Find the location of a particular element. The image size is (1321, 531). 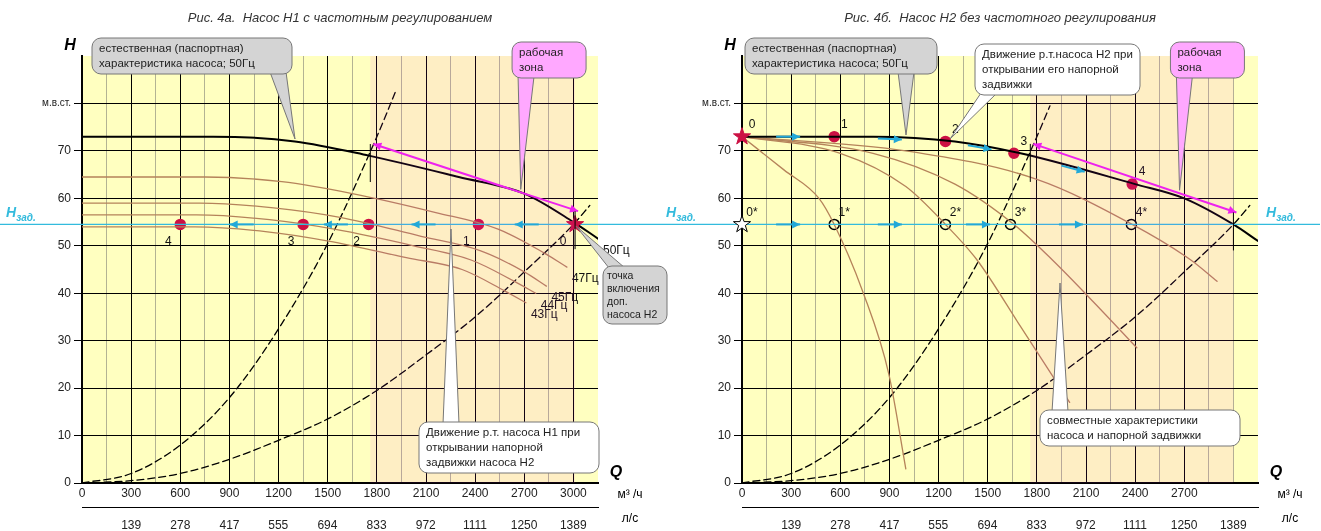

x-tick-label: 3000 is located at coordinates (574, 492).